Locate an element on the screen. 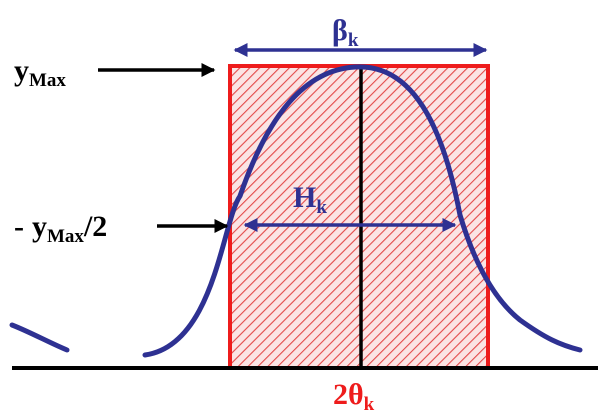  peak-curve-left-tail is located at coordinates (39, 337).